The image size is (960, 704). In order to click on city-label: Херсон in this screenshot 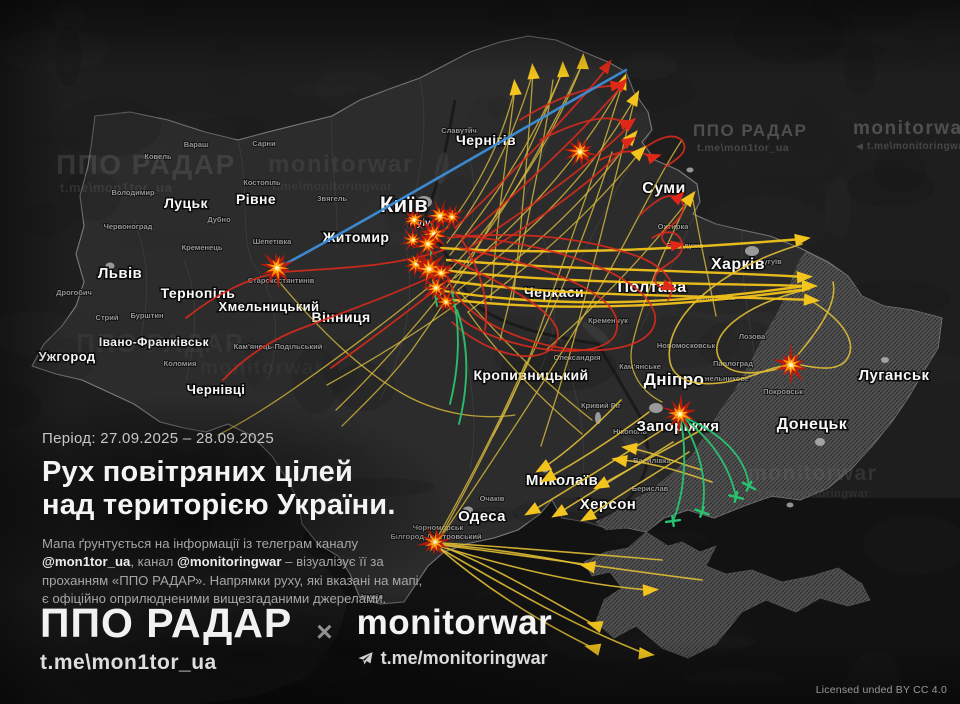, I will do `click(608, 504)`.